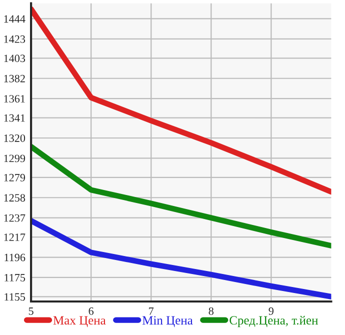 The height and width of the screenshot is (335, 345). What do you see at coordinates (15, 278) in the screenshot?
I see `y-tick-label: 1175` at bounding box center [15, 278].